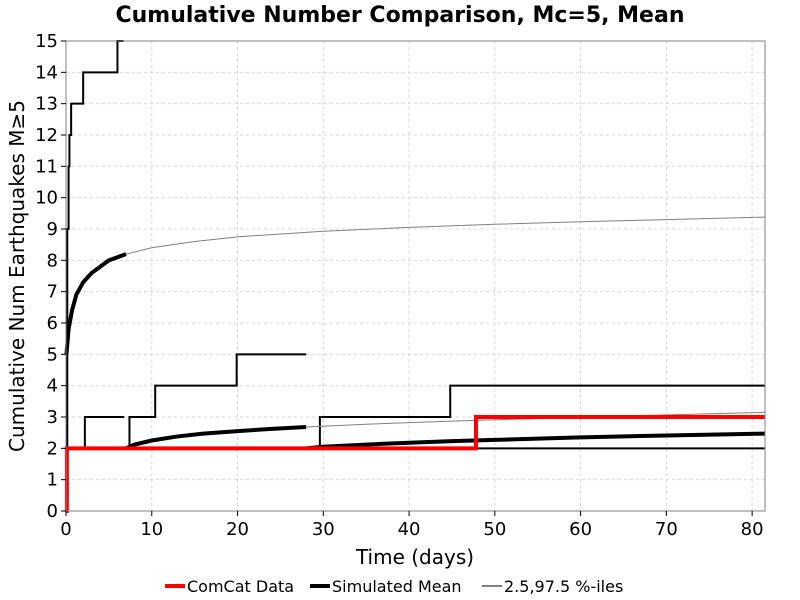 The width and height of the screenshot is (800, 600). Describe the element at coordinates (17, 276) in the screenshot. I see `y-axis-label: Cumulative Num Earthquakes M≥5` at that location.